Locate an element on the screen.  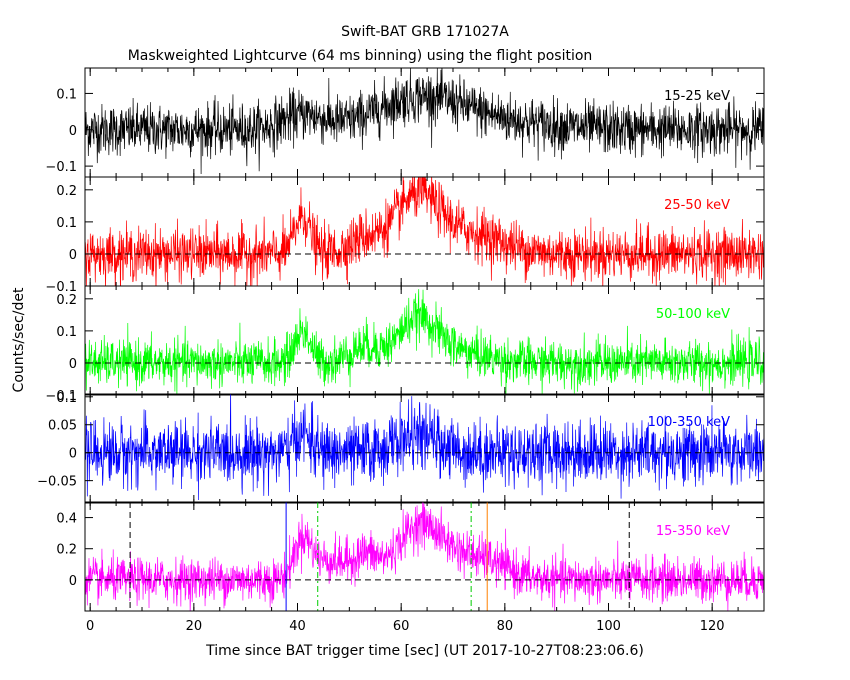
x-tick-label: 100 is located at coordinates (608, 626).